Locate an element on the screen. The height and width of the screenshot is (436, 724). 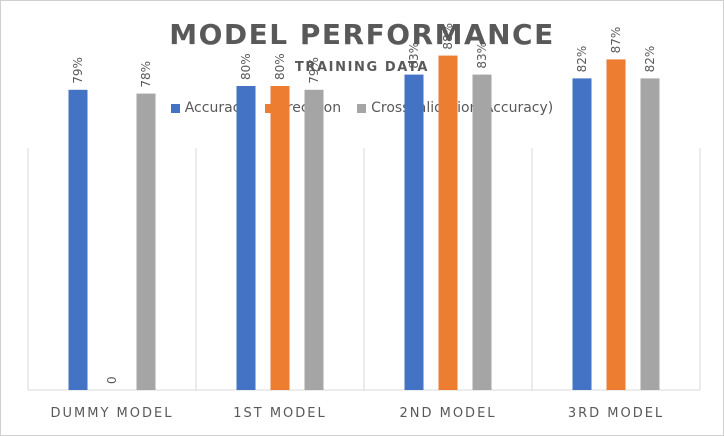
chart-subtitle: TRAINING DATA is located at coordinates (362, 67).